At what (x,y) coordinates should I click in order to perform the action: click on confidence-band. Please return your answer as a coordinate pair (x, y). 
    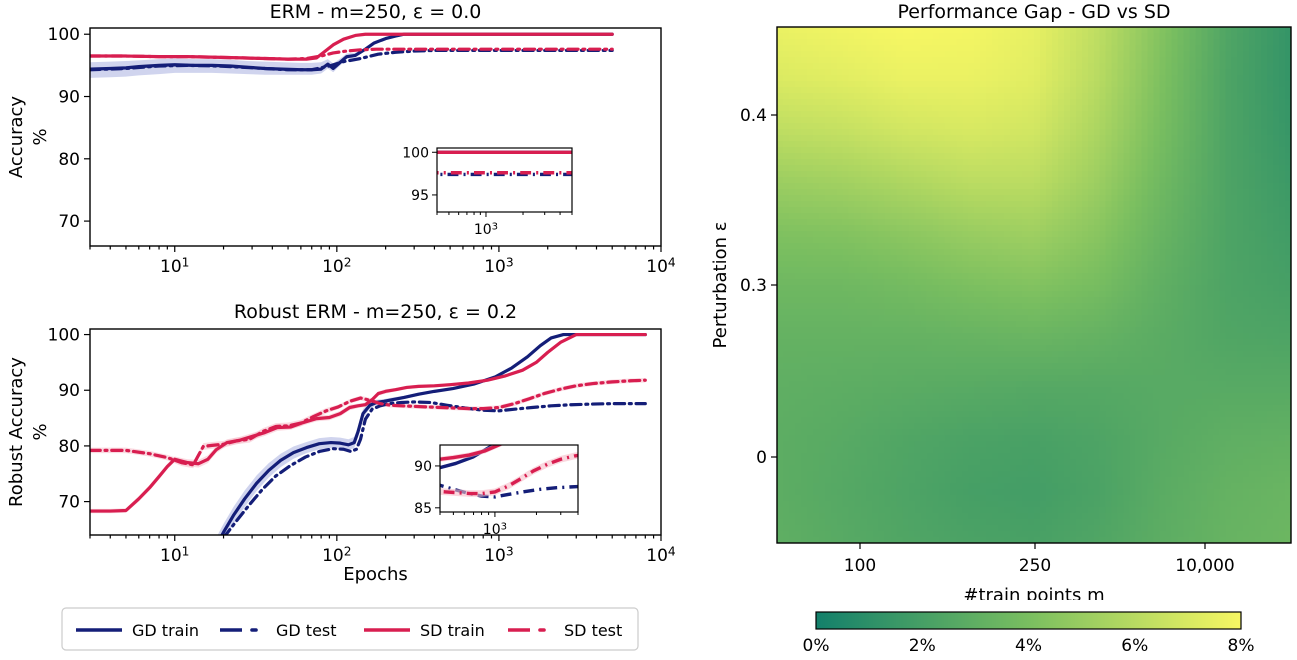
    Looking at the image, I should click on (430, 445).